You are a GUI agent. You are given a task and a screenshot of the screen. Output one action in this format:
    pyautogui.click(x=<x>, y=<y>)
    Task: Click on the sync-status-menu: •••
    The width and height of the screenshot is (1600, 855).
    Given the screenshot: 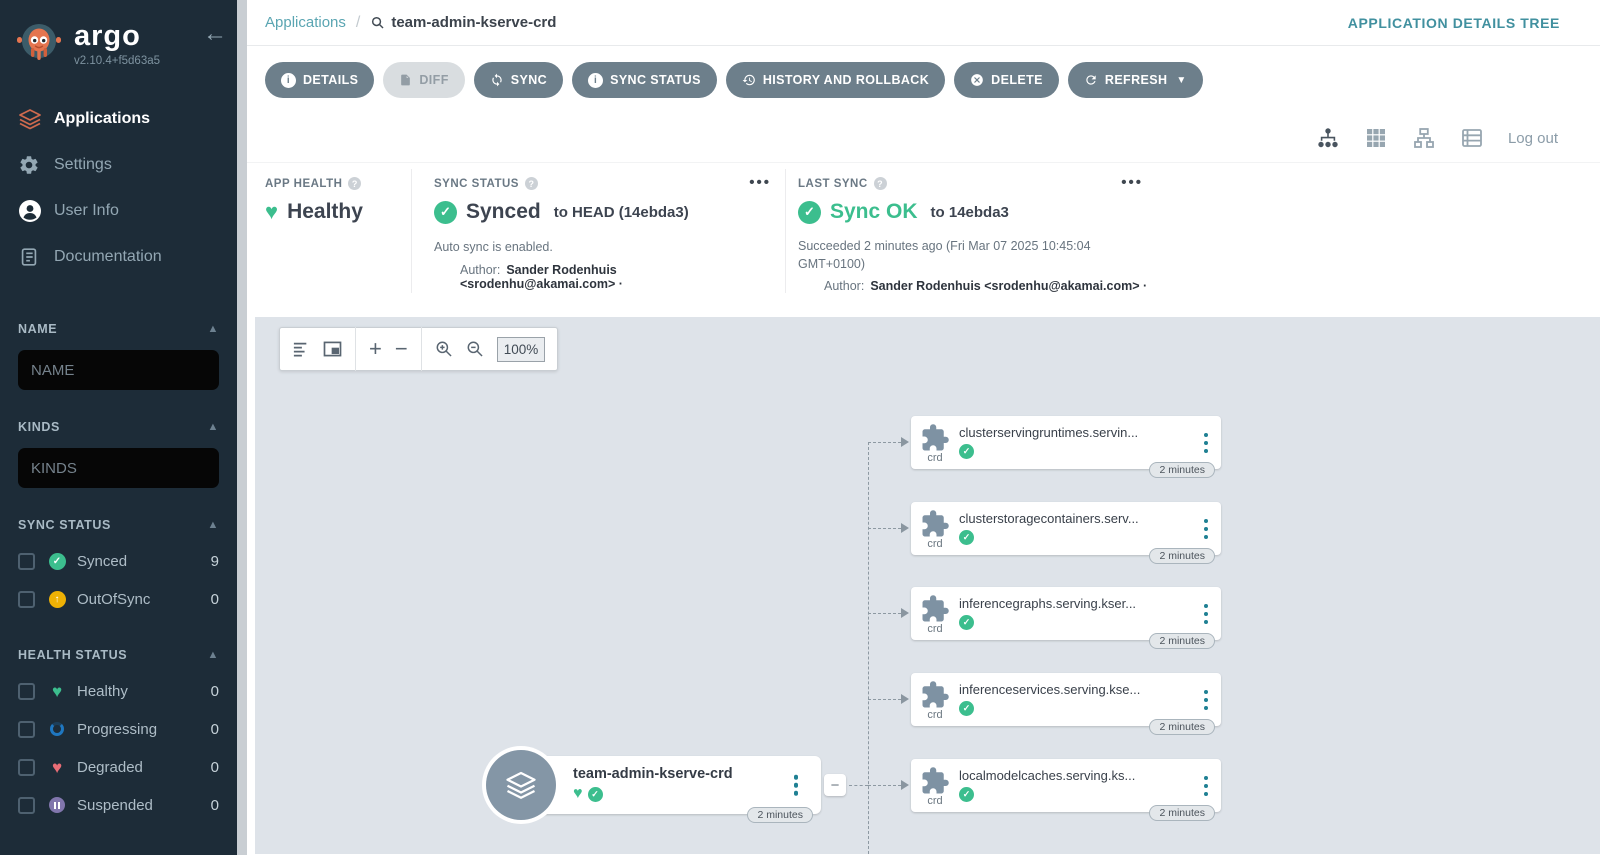 What is the action you would take?
    pyautogui.click(x=760, y=182)
    